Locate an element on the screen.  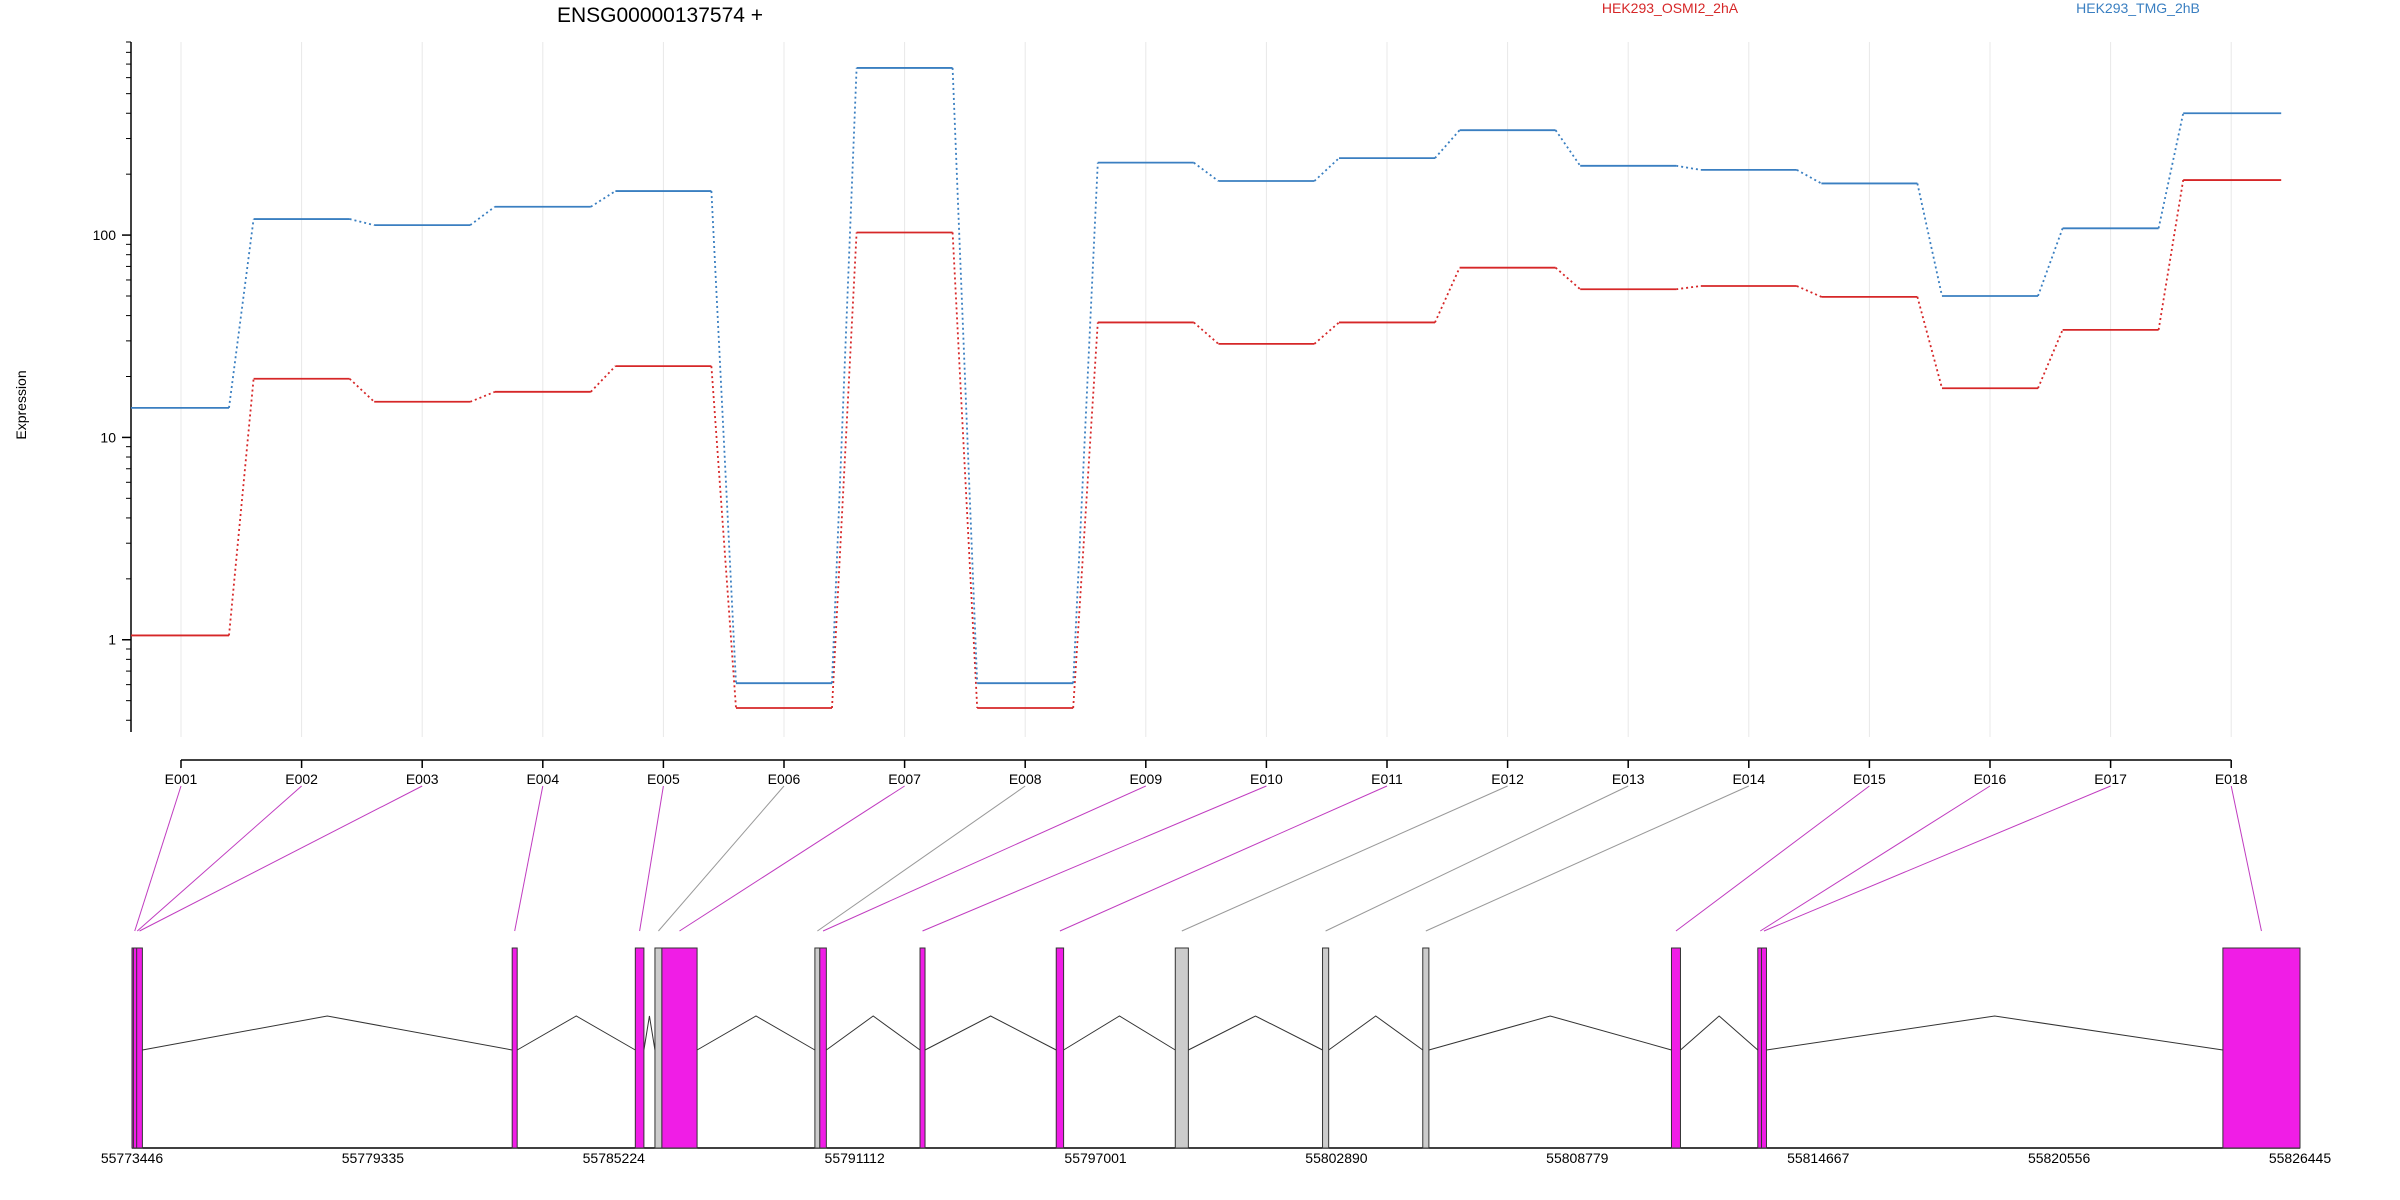
exon-block-e003 is located at coordinates (139, 1048).